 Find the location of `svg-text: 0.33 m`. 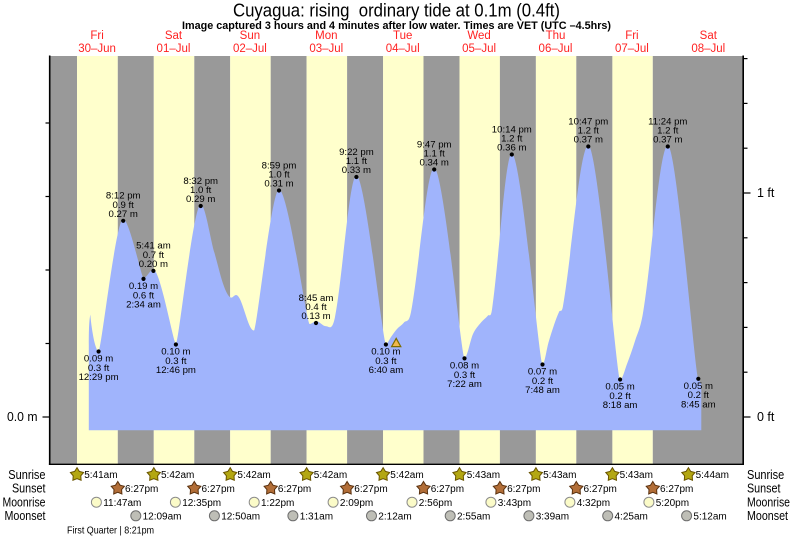

svg-text: 0.33 m is located at coordinates (356, 170).